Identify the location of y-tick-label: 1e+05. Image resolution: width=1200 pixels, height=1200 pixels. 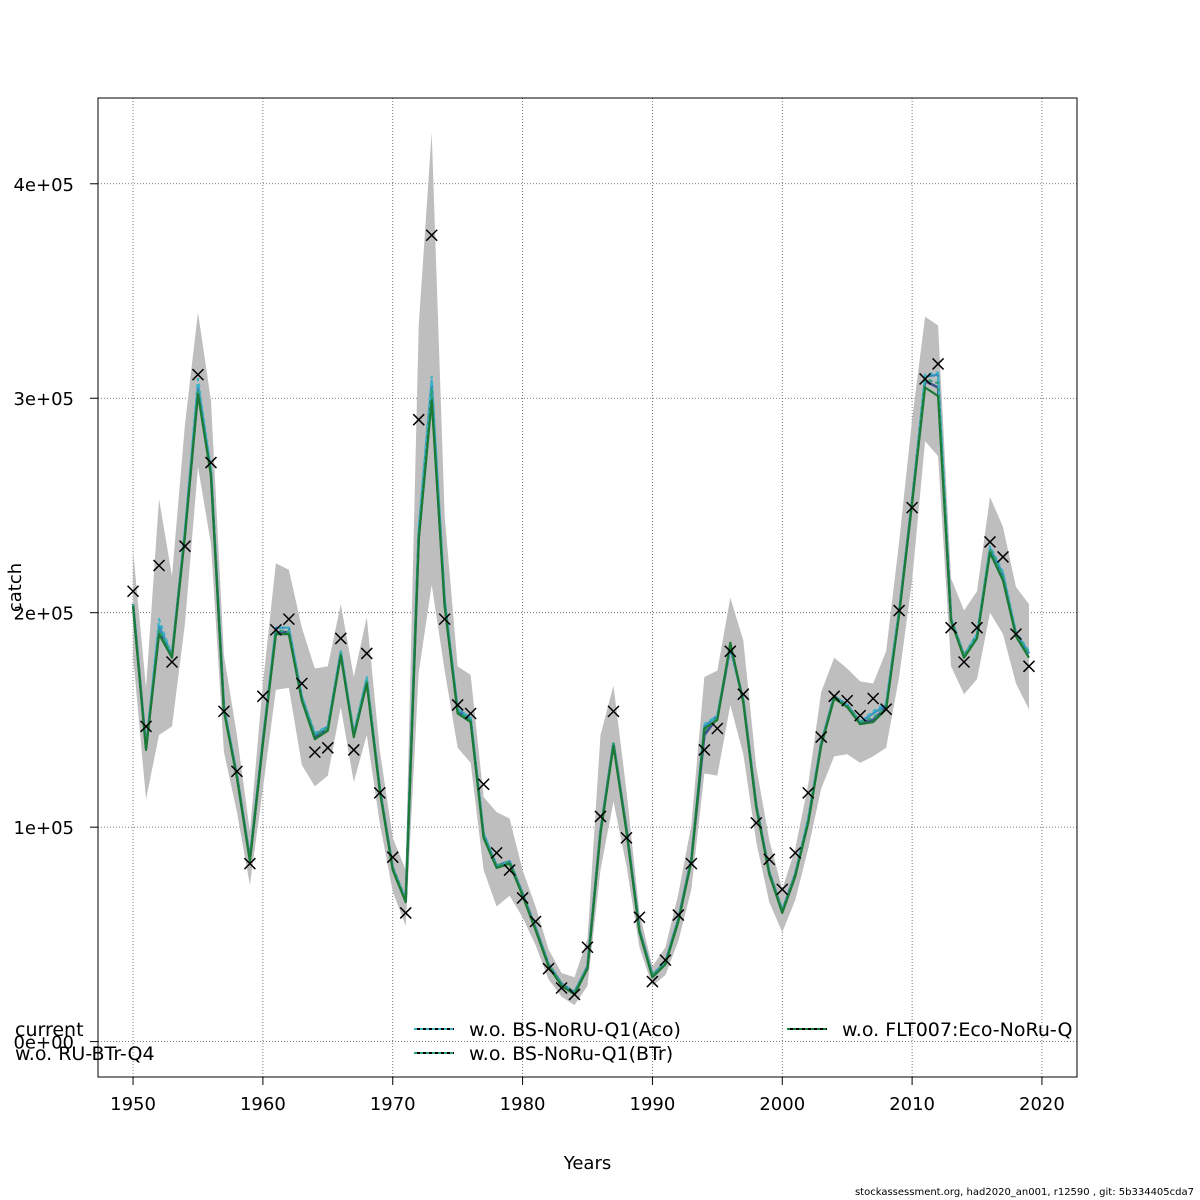
(43, 828).